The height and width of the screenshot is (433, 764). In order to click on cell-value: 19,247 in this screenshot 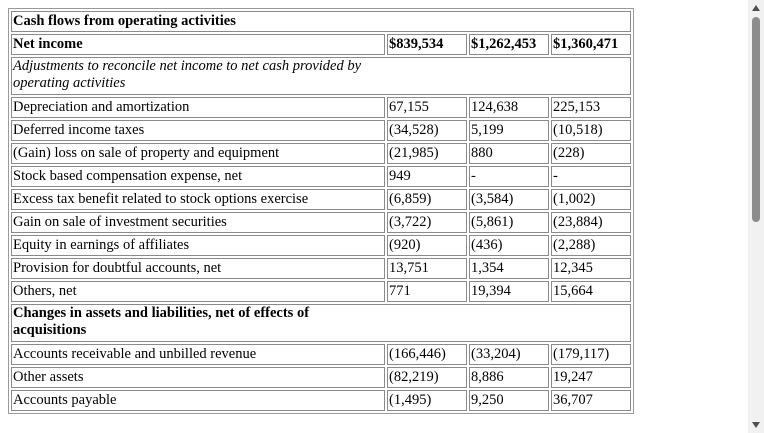, I will do `click(591, 377)`.